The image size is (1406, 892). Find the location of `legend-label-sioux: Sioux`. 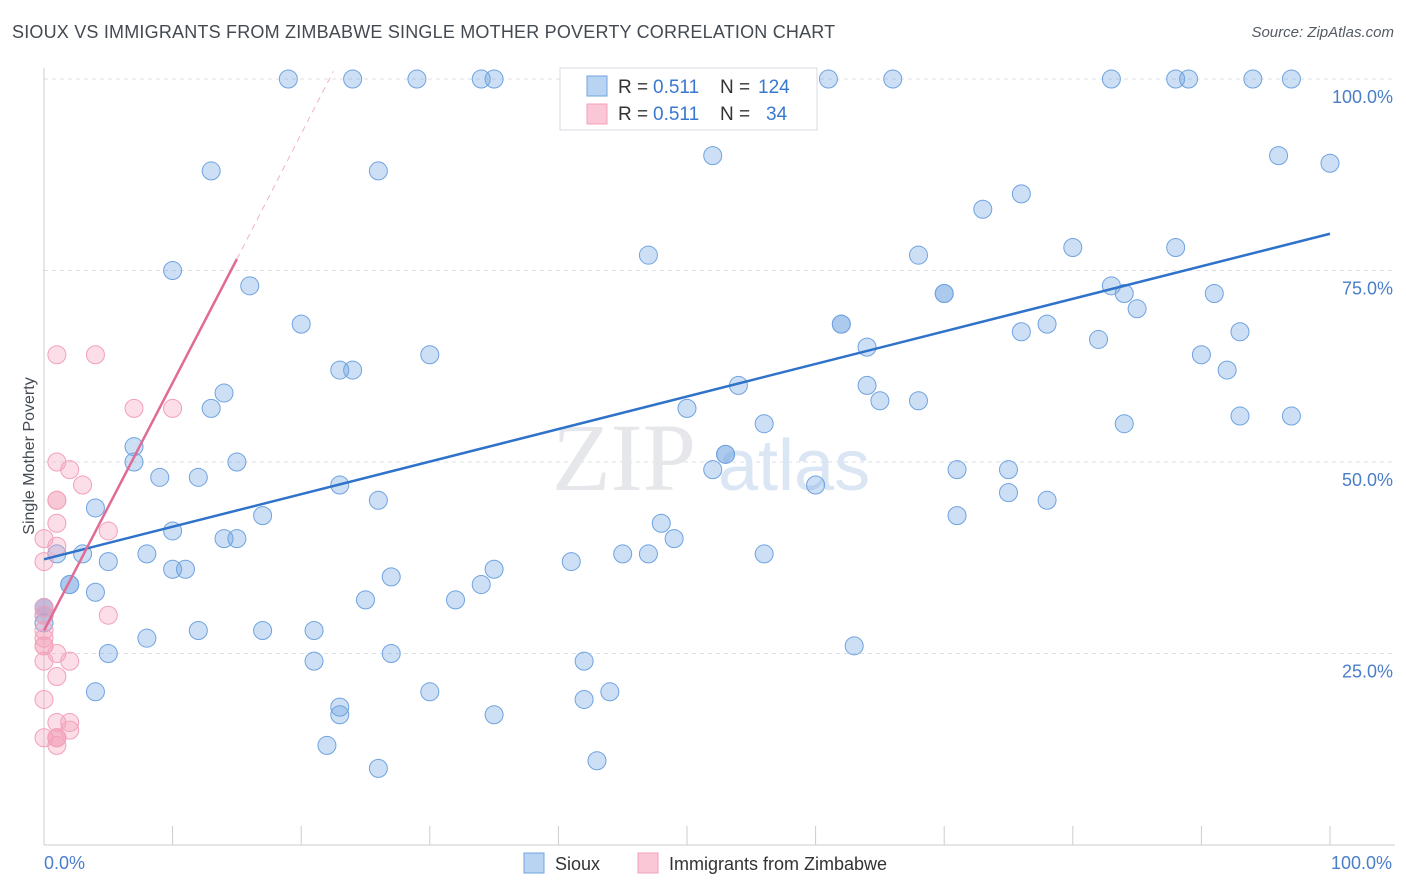

legend-label-sioux: Sioux is located at coordinates (577, 864).